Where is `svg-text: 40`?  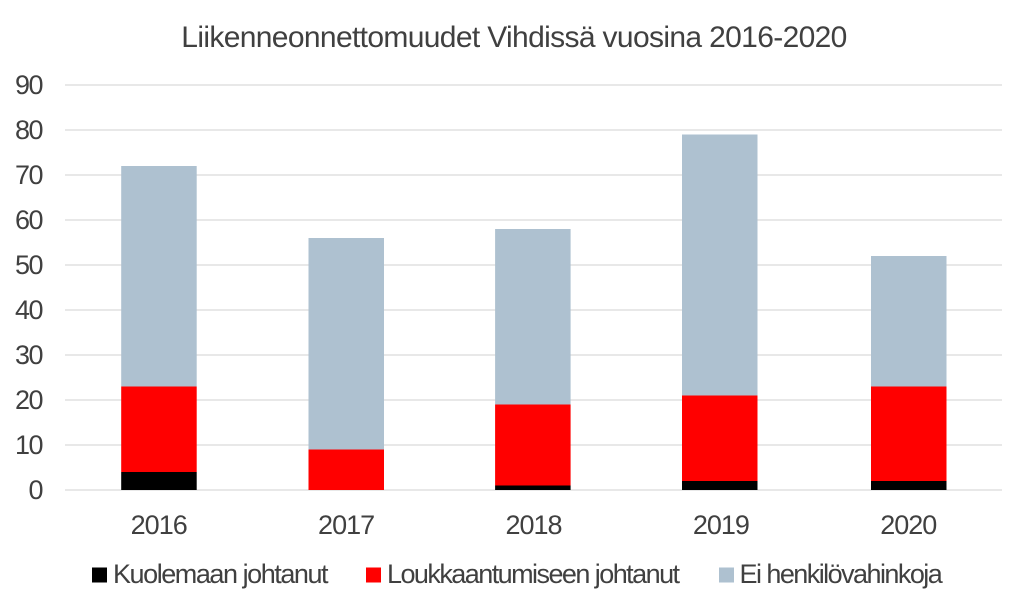
svg-text: 40 is located at coordinates (29, 310).